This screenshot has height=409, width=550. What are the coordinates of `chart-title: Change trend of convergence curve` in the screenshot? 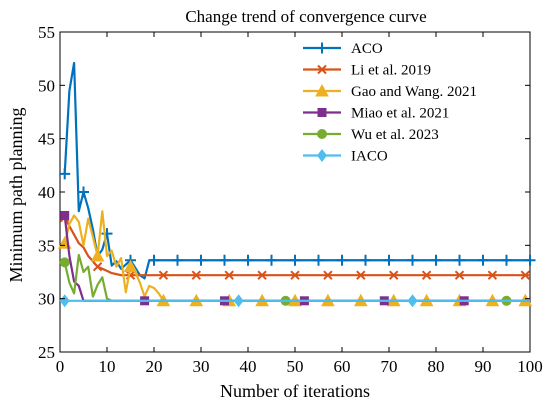 It's located at (305, 16).